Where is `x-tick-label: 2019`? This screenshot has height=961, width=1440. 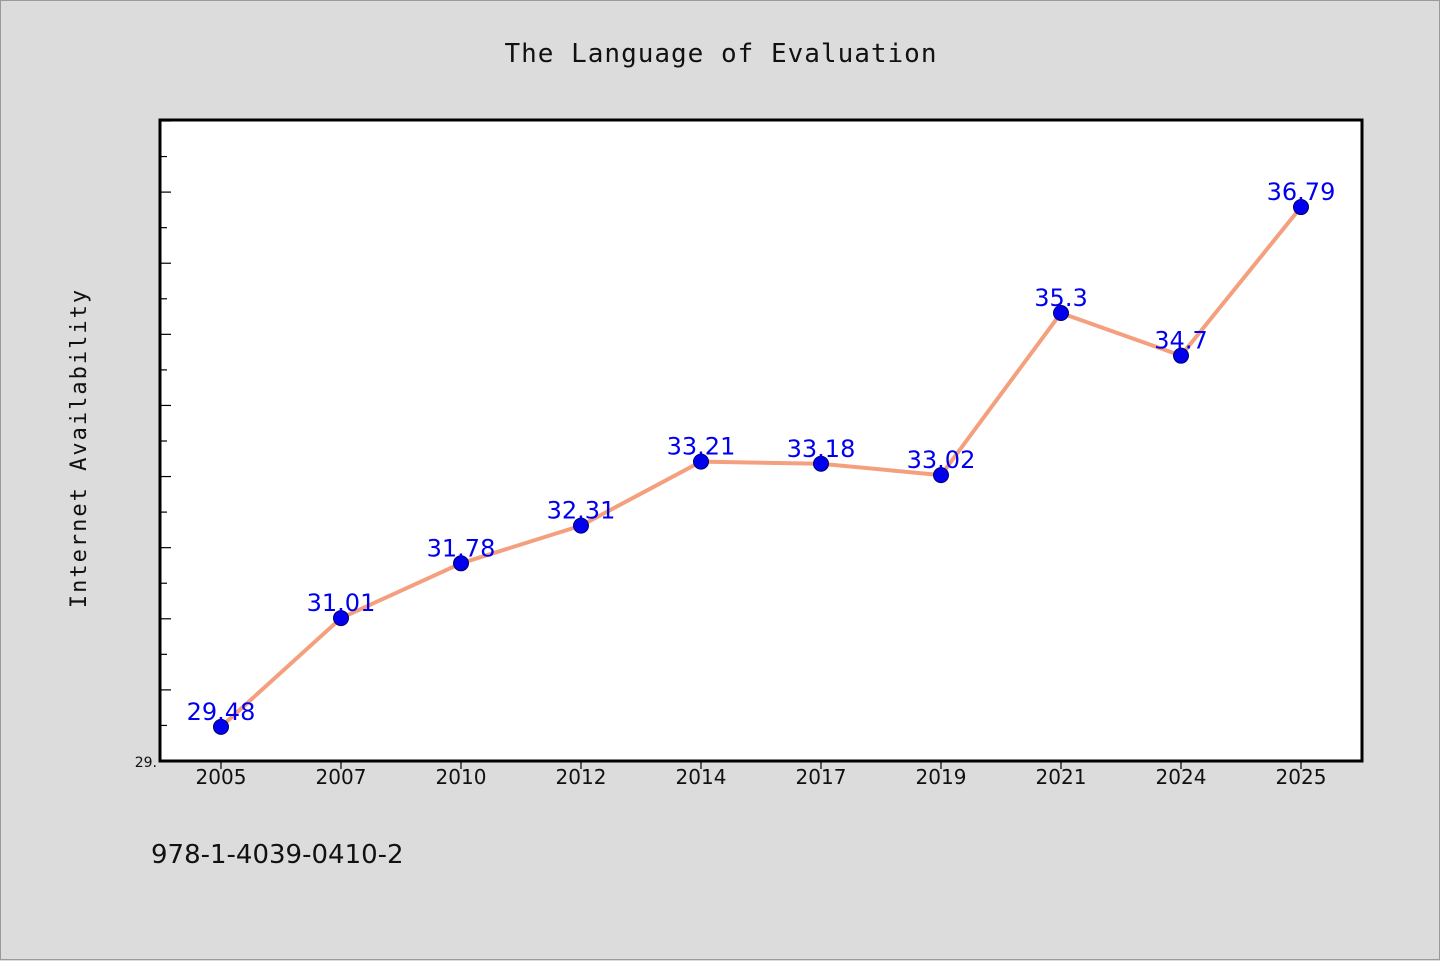
x-tick-label: 2019 is located at coordinates (941, 777).